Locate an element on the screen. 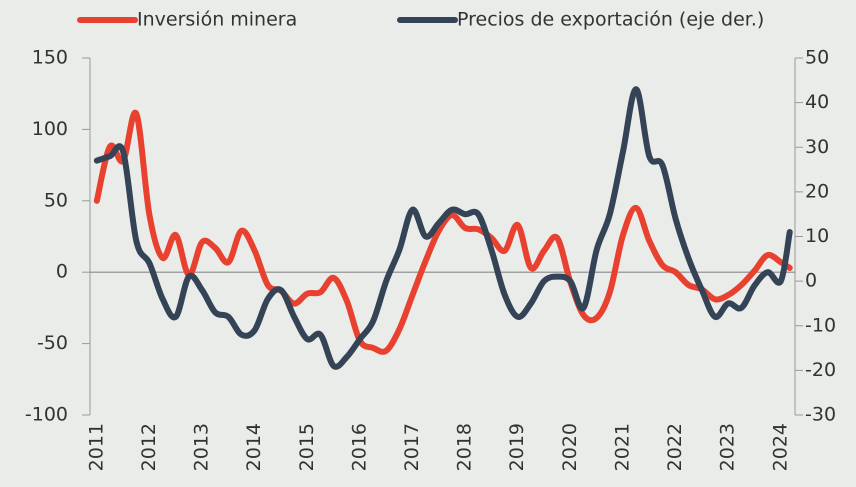 Image resolution: width=856 pixels, height=487 pixels. y-tick-label: 100 is located at coordinates (50, 129).